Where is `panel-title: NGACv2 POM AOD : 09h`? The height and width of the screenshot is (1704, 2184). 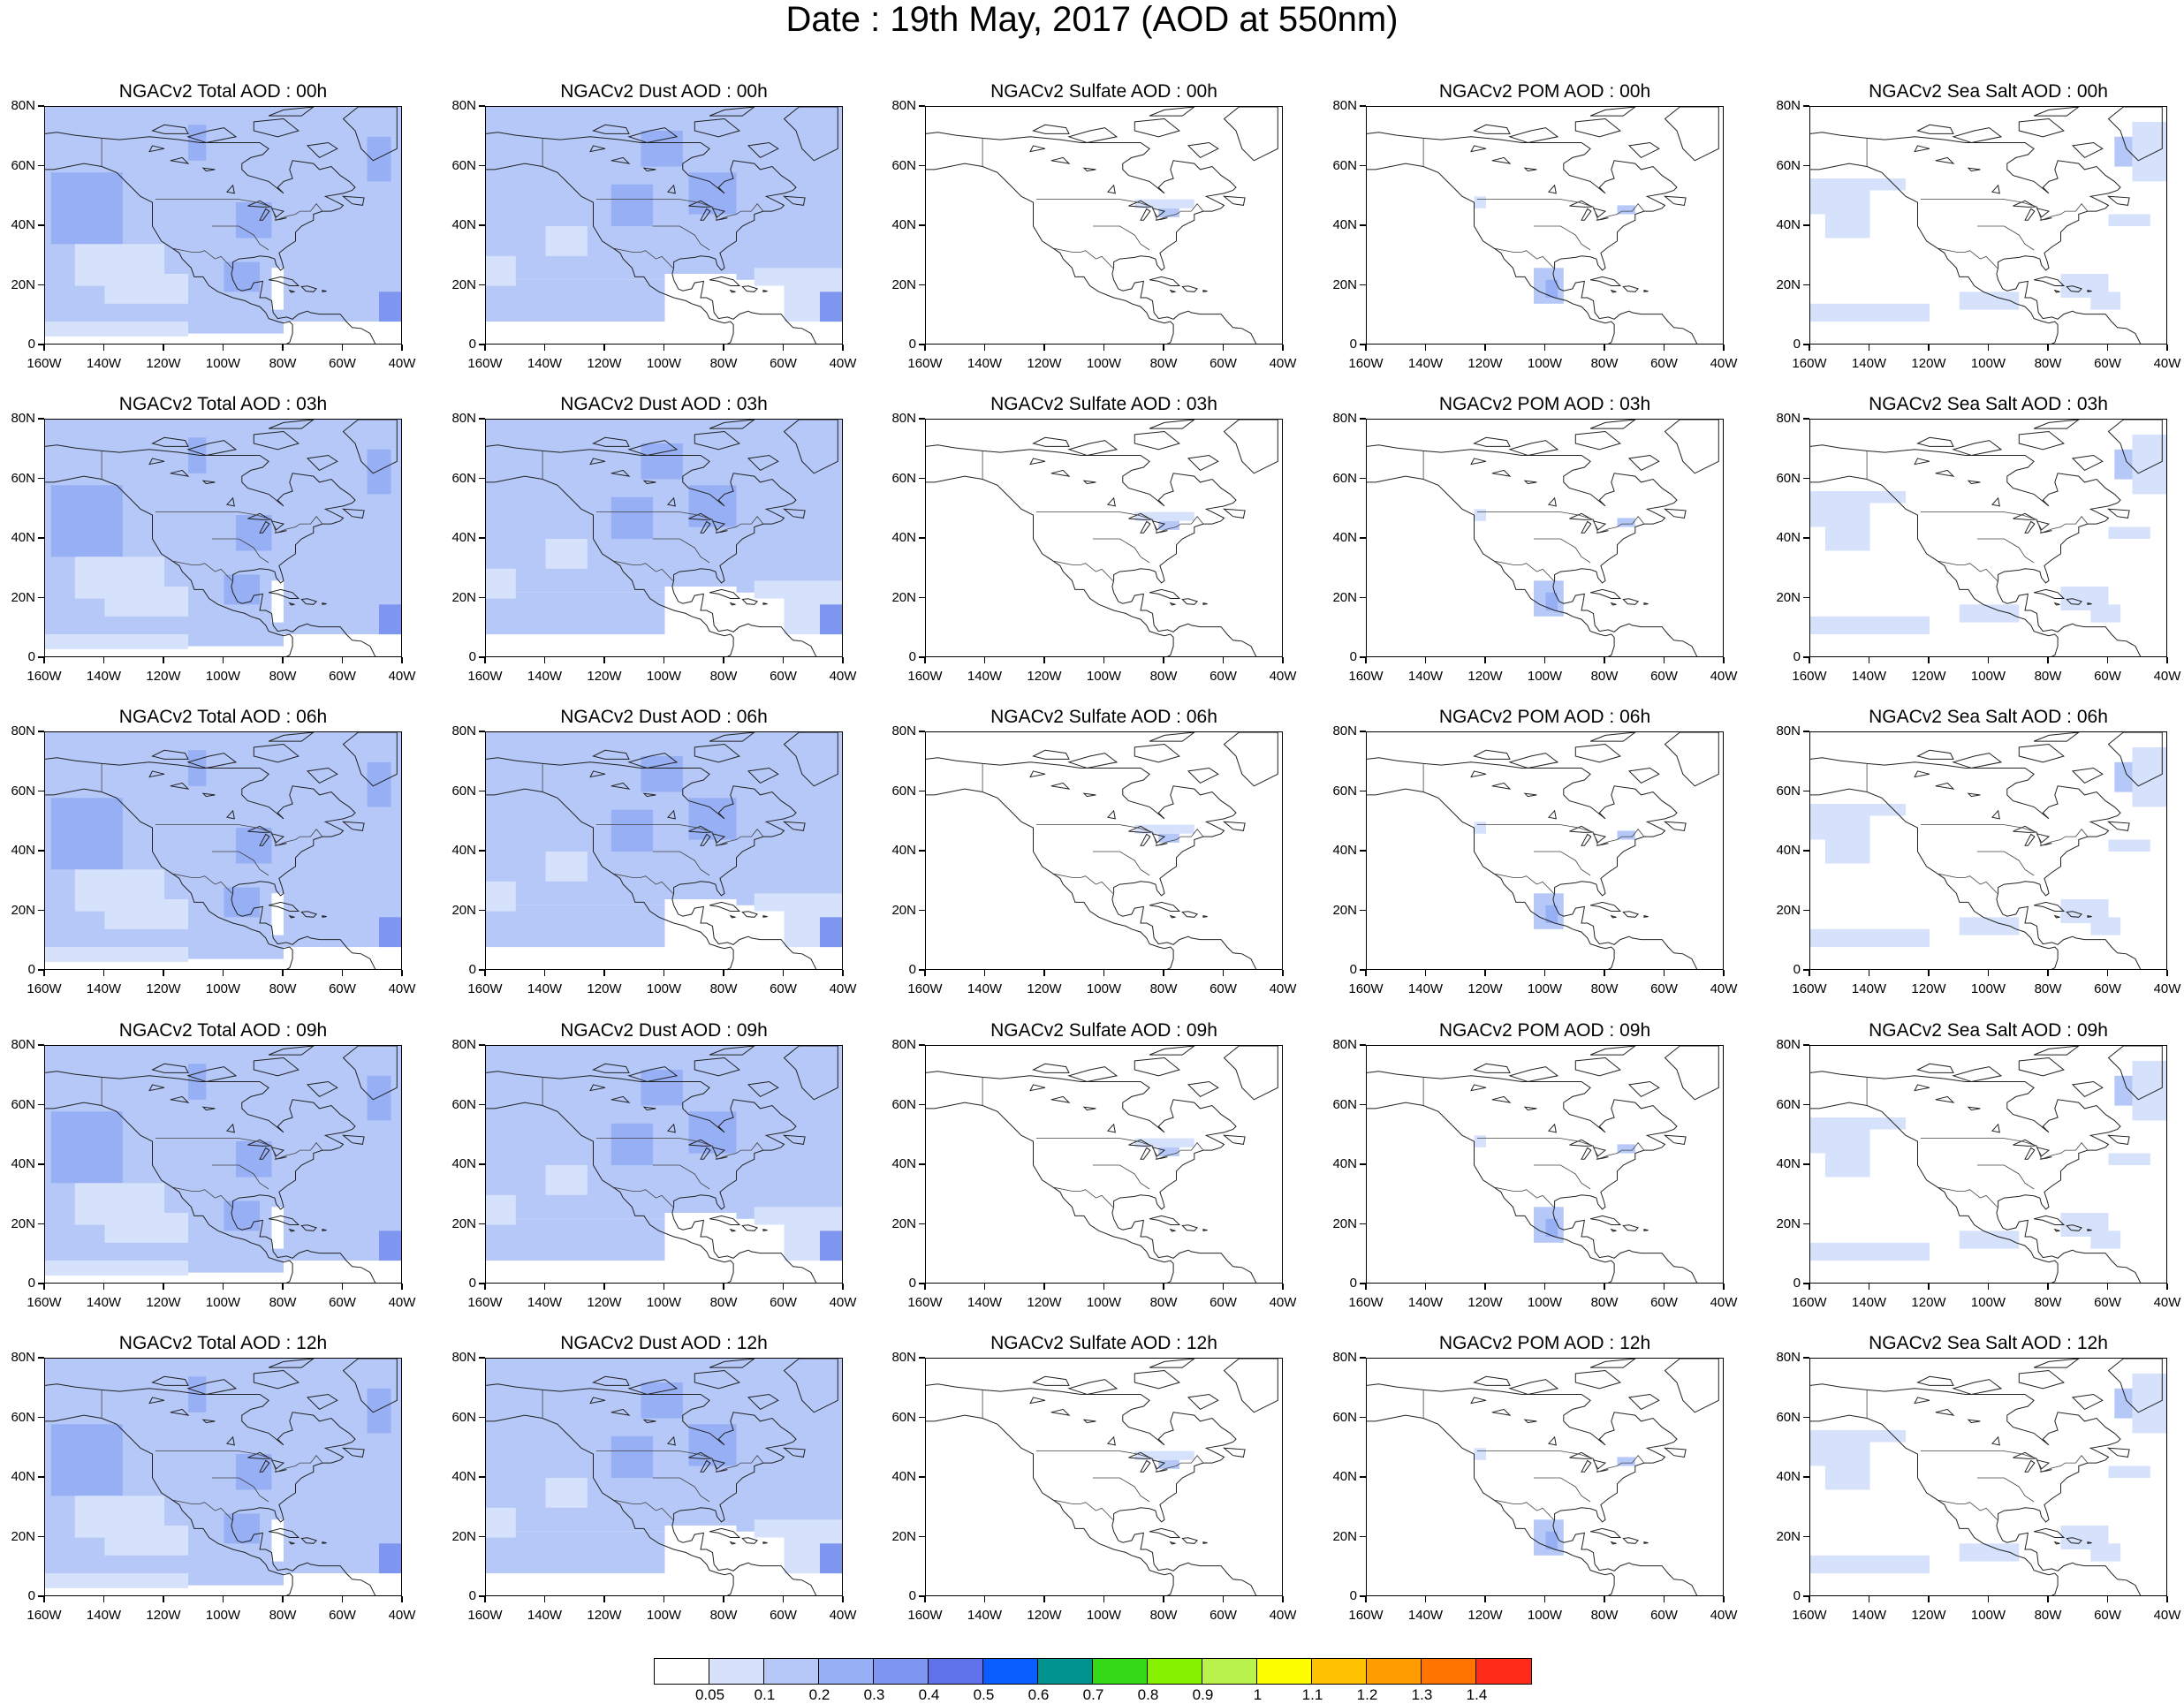 panel-title: NGACv2 POM AOD : 09h is located at coordinates (1544, 1030).